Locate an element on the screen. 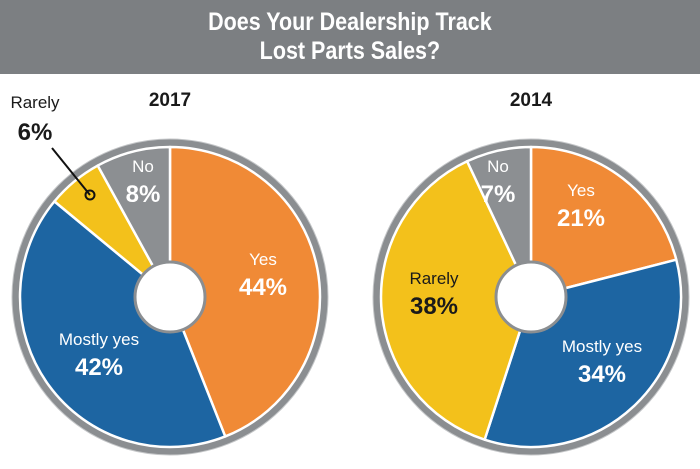 This screenshot has width=700, height=469. chart-2014-center-hole is located at coordinates (531, 297).